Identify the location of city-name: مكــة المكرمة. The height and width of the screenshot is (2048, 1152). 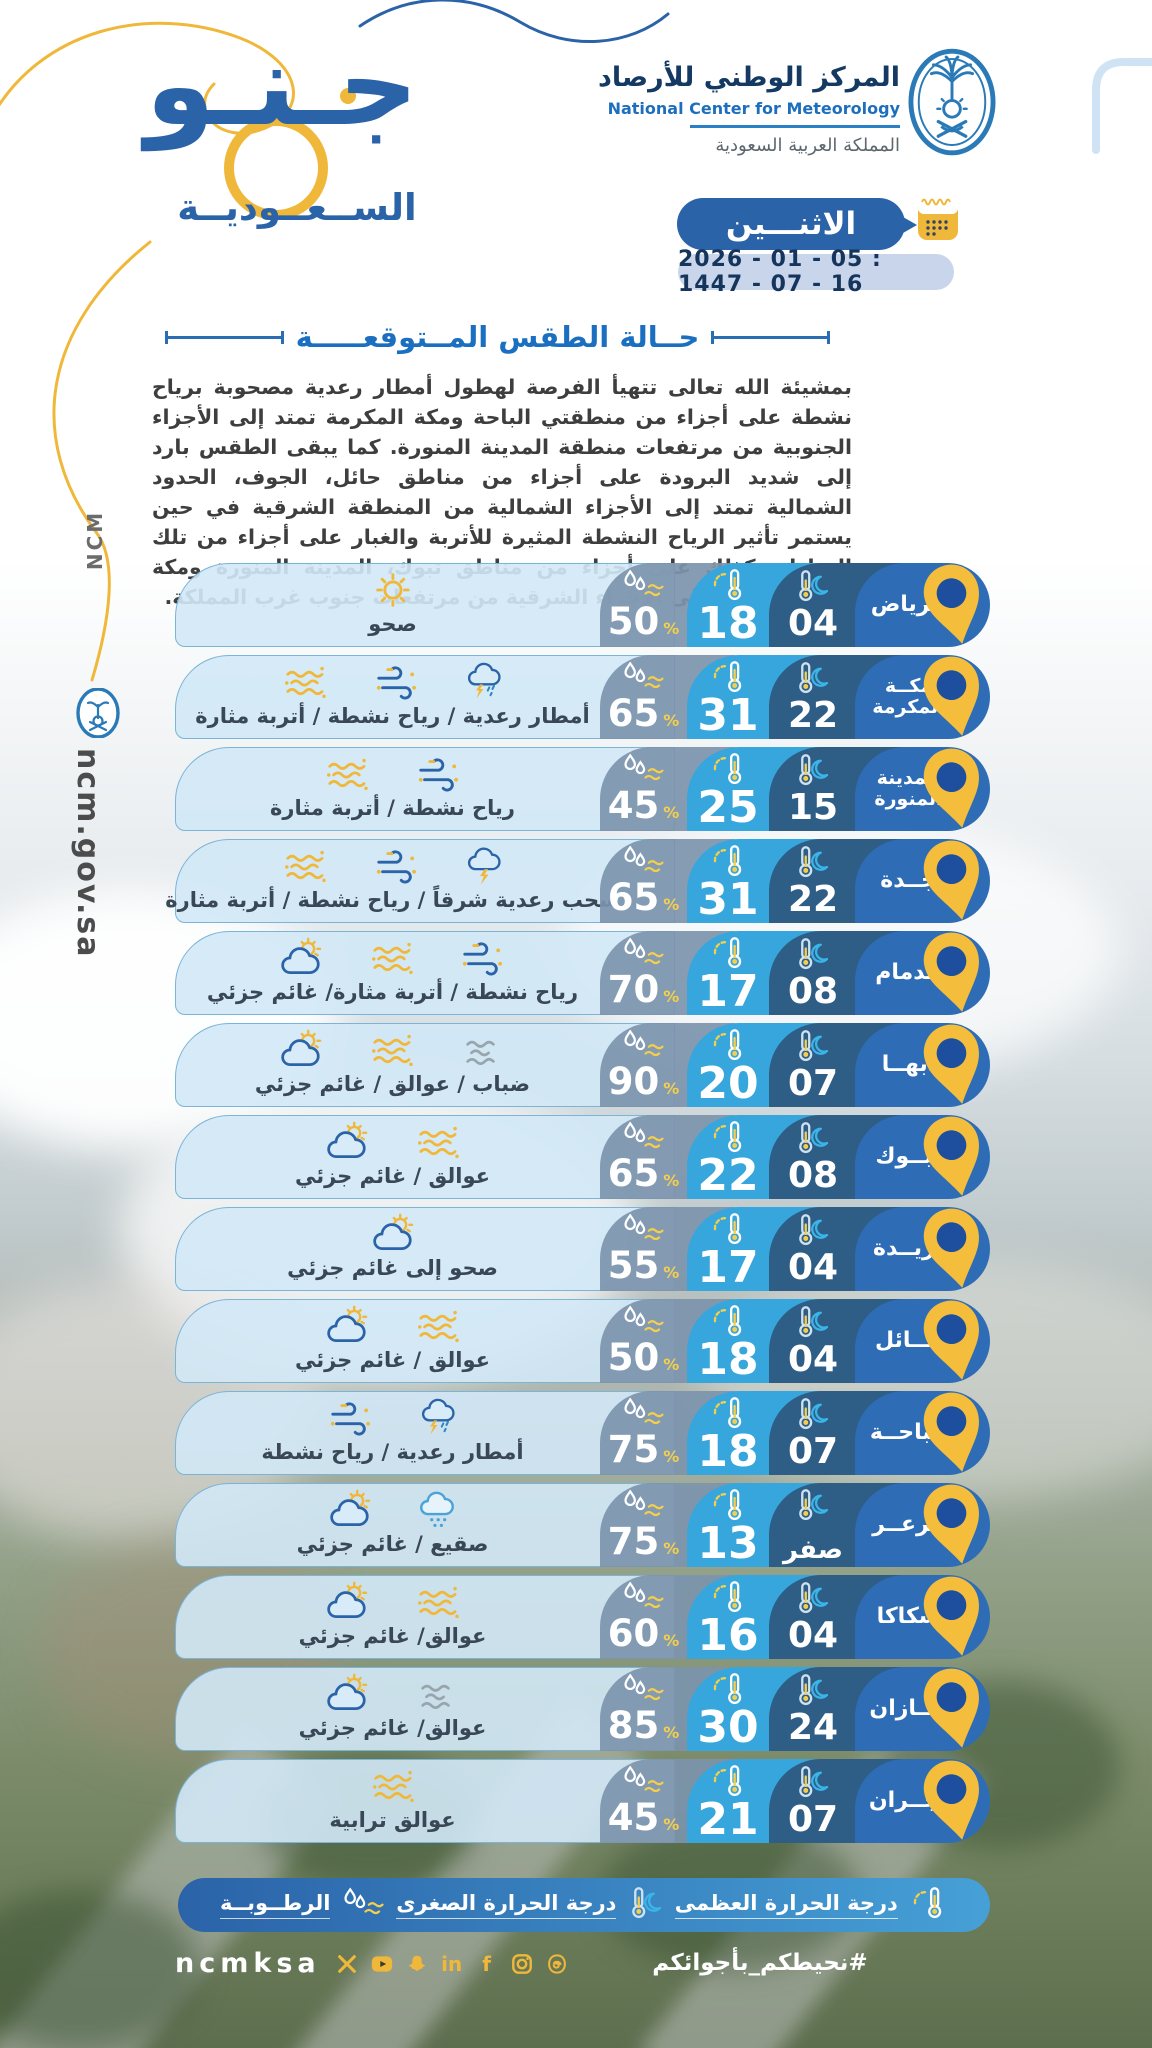
(908, 696).